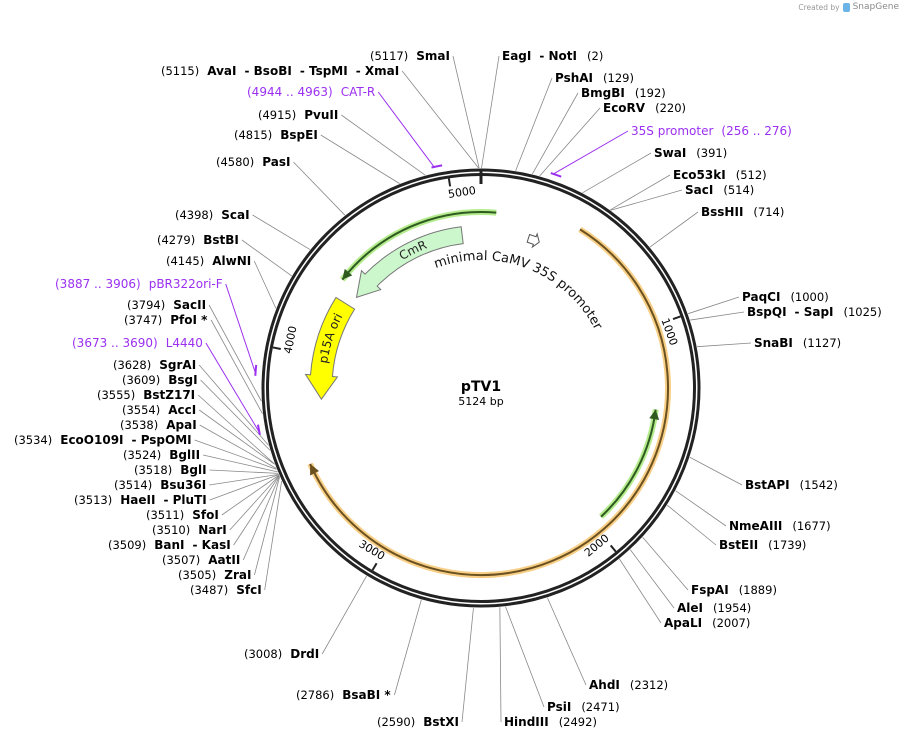 The width and height of the screenshot is (905, 736). I want to click on site-label-snabi: SnaBI (1127), so click(797, 343).